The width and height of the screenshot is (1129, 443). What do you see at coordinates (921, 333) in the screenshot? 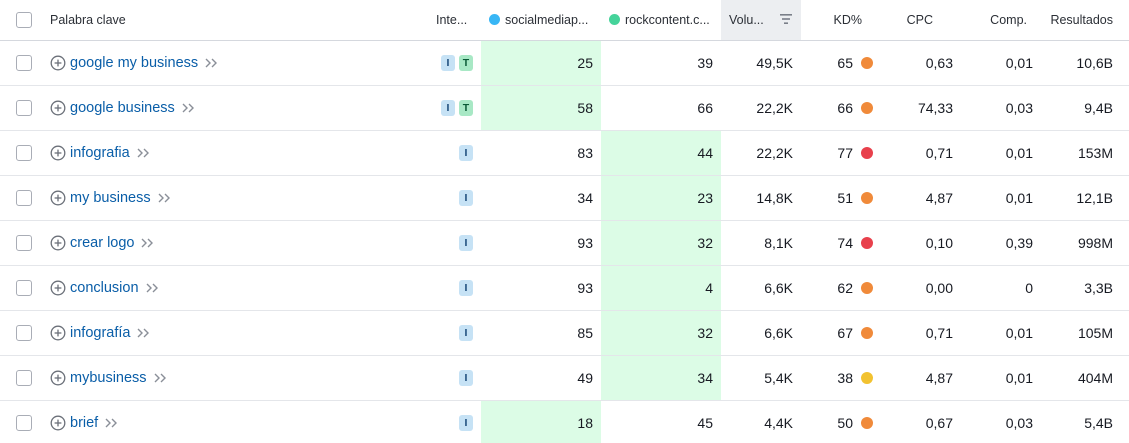
I see `cpc-cell: 0,71` at bounding box center [921, 333].